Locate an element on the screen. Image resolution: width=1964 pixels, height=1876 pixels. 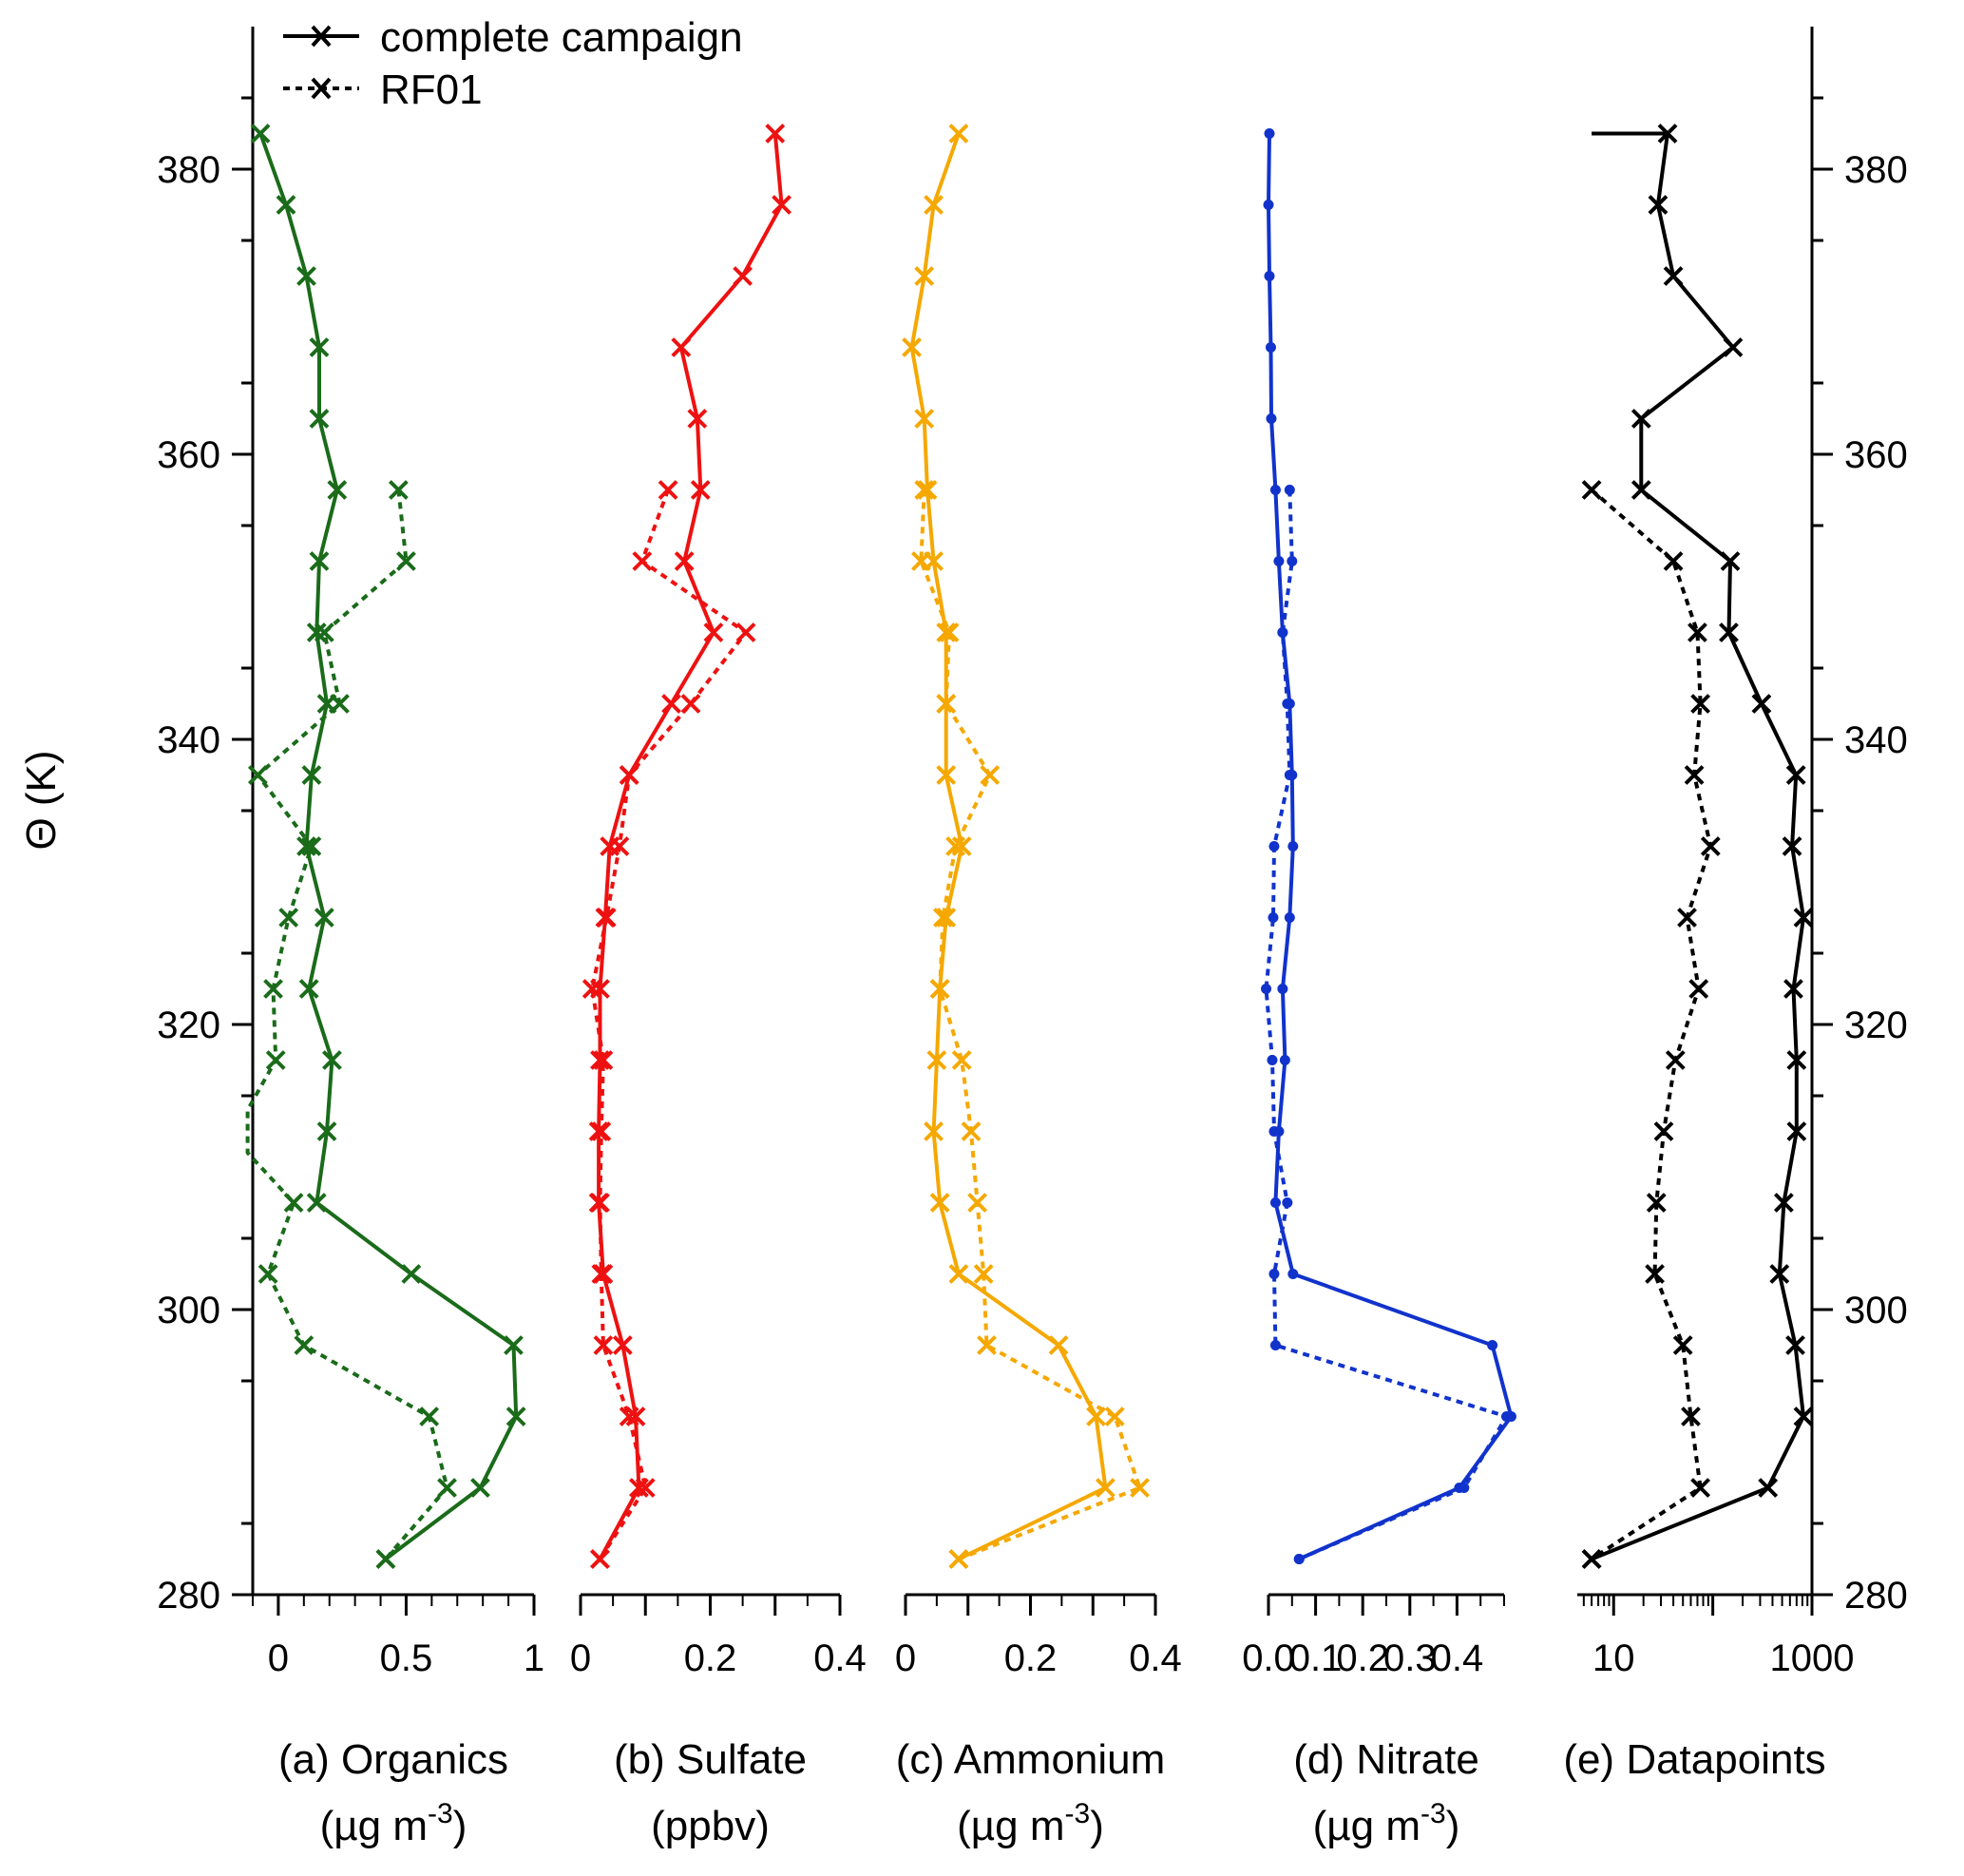
y-tick-label-right: 300 is located at coordinates (1876, 1310).